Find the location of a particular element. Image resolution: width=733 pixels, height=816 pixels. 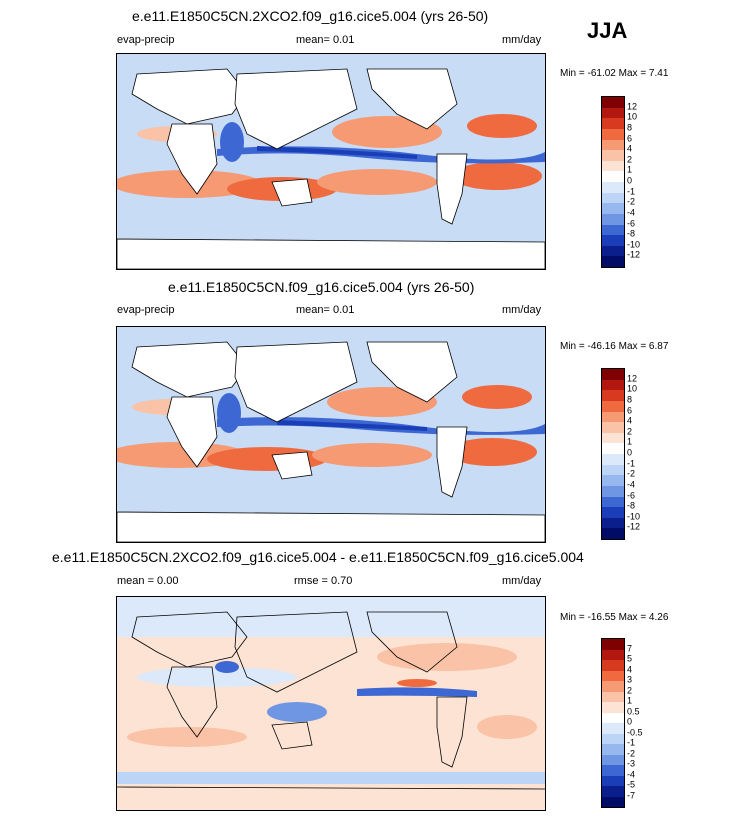

panel-2-units: mm/day is located at coordinates (522, 310).